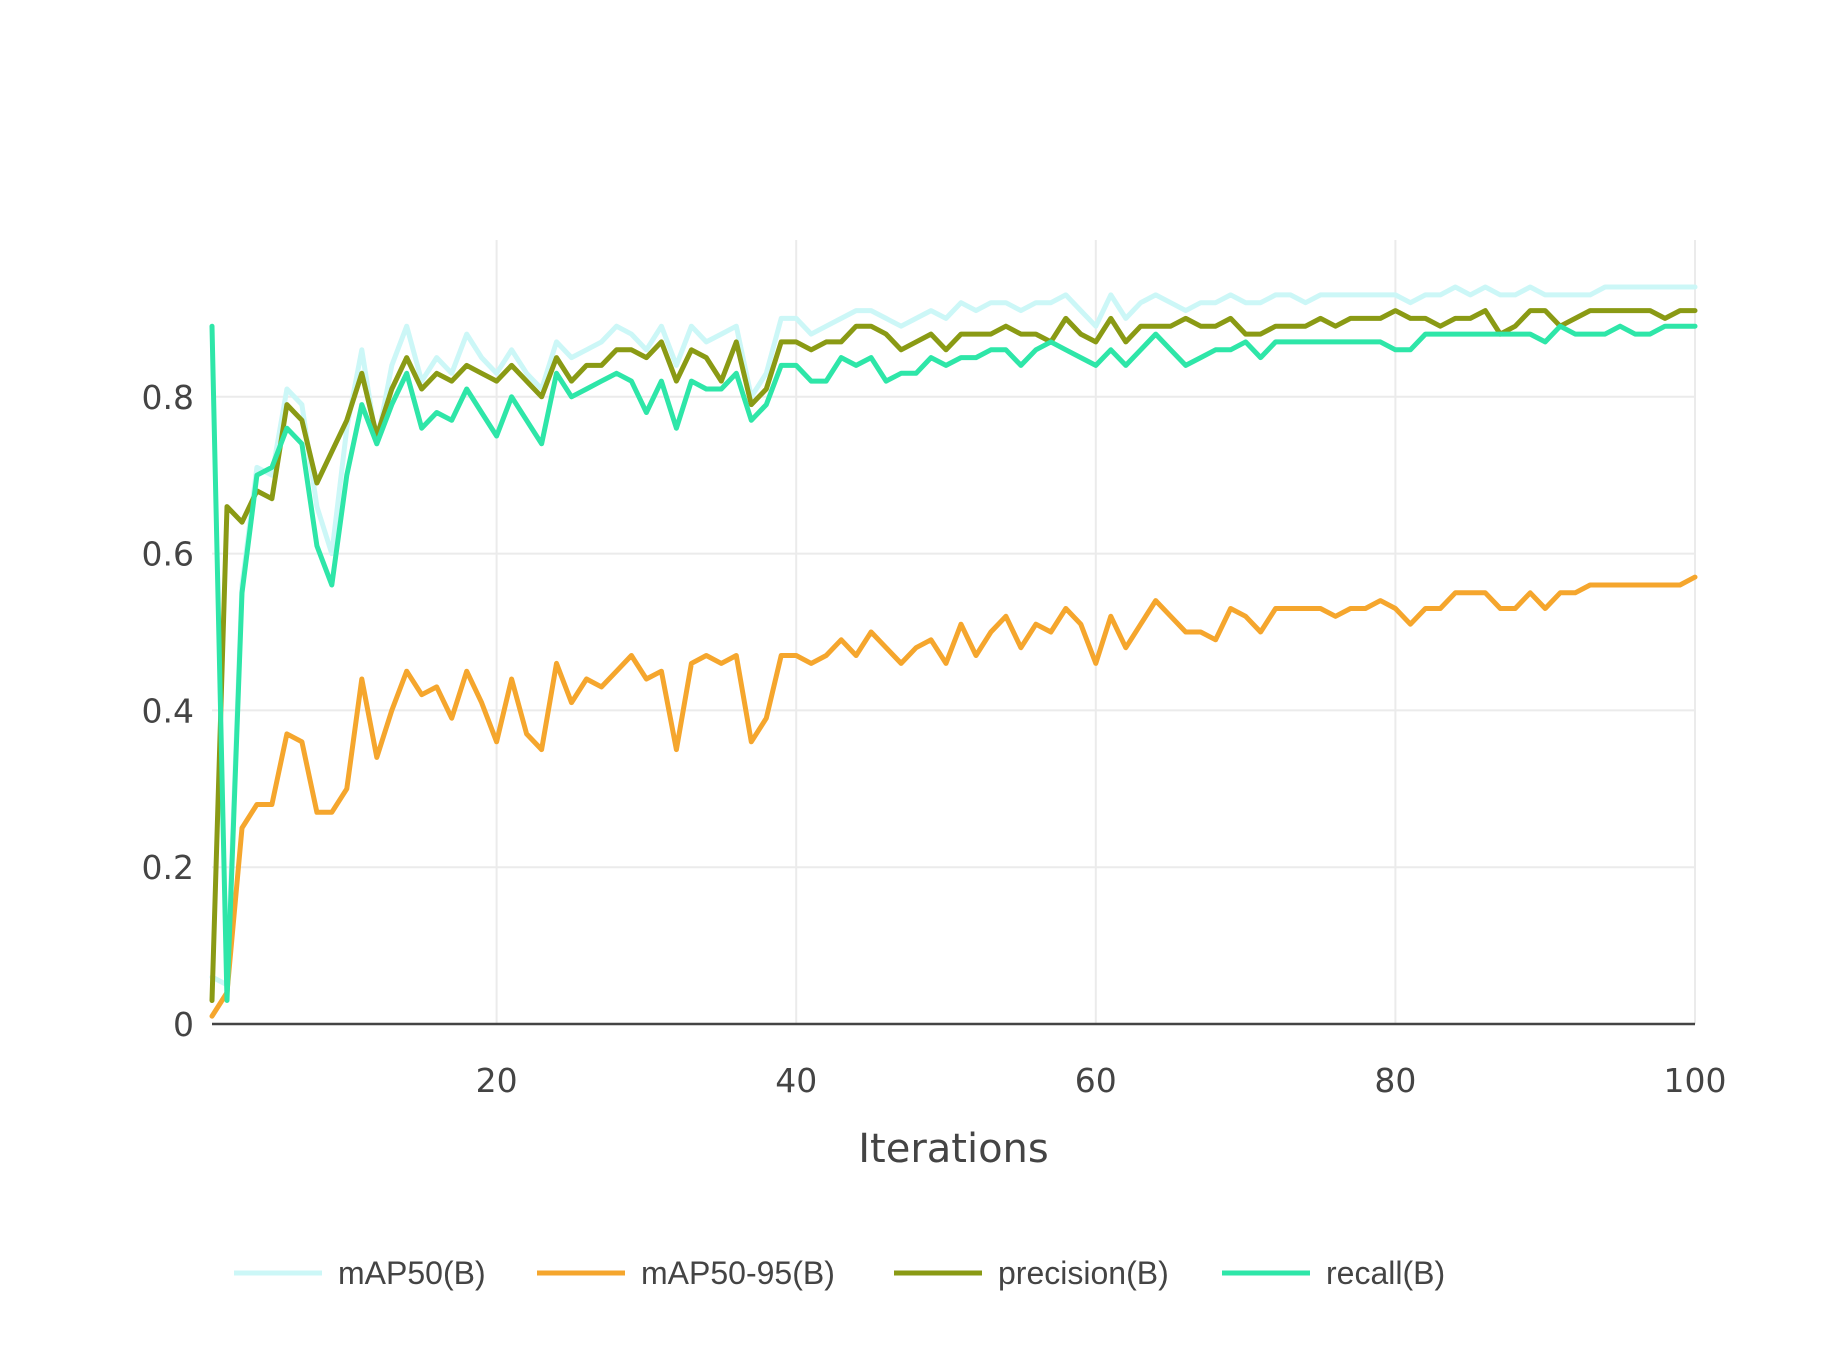 The image size is (1839, 1350). Describe the element at coordinates (412, 1273) in the screenshot. I see `legend-label: mAP50(B)` at that location.